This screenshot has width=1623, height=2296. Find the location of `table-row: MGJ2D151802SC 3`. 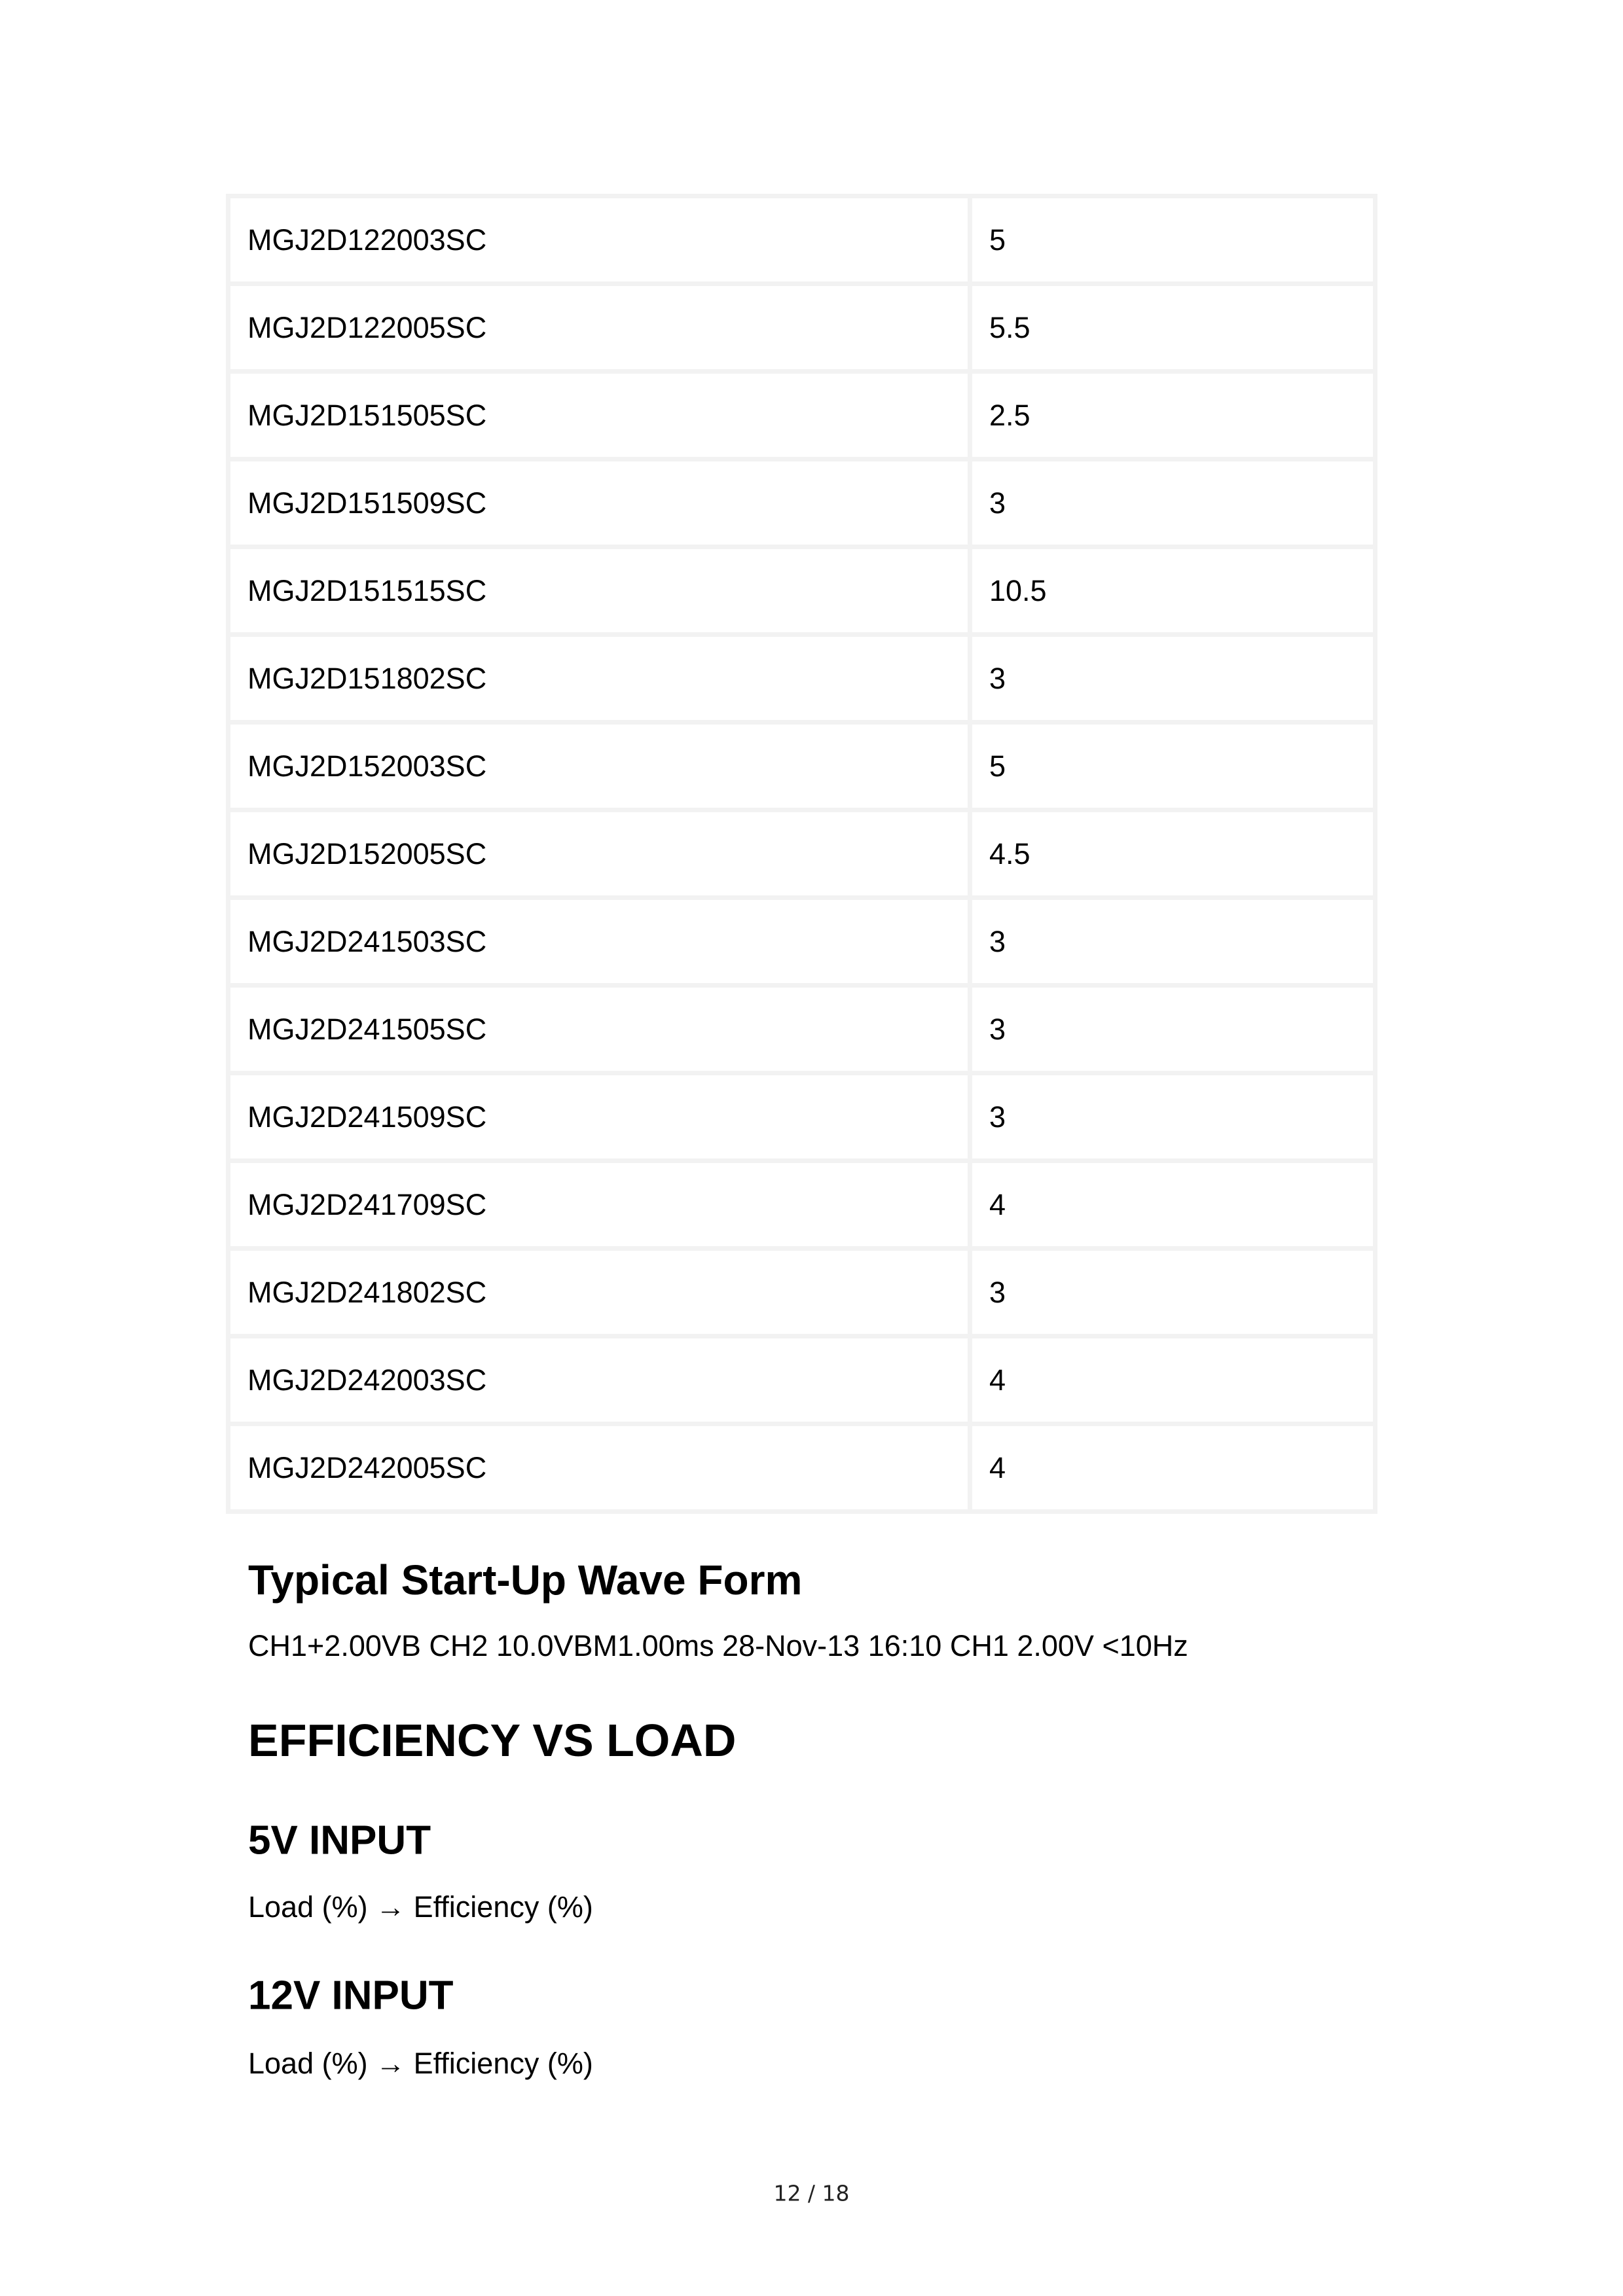

table-row: MGJ2D151802SC 3 is located at coordinates (801, 678).